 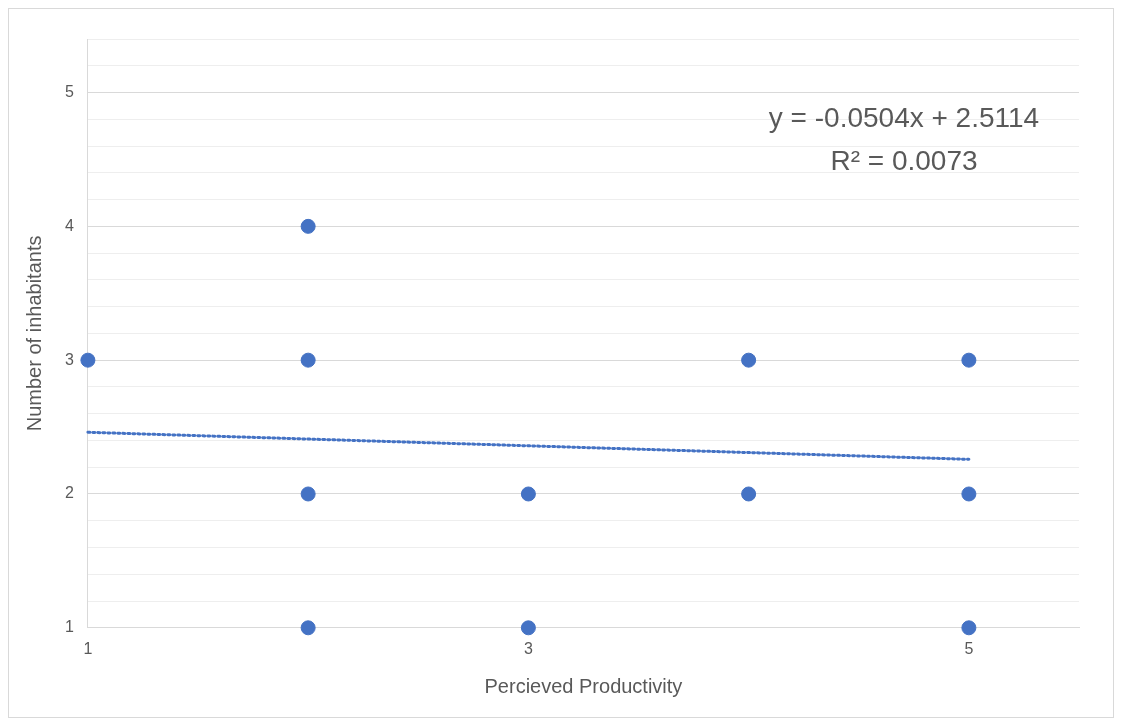 I want to click on annotation: R² = 0.0073, so click(x=904, y=160).